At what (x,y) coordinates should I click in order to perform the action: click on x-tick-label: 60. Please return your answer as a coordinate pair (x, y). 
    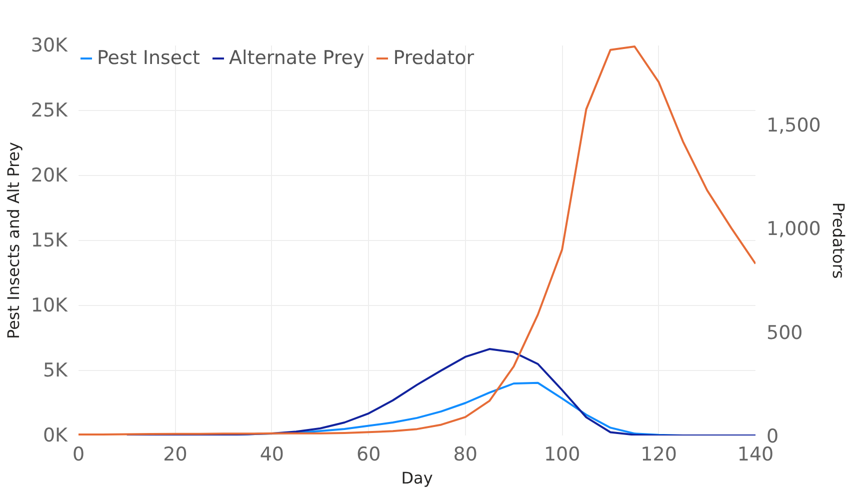
    Looking at the image, I should click on (368, 455).